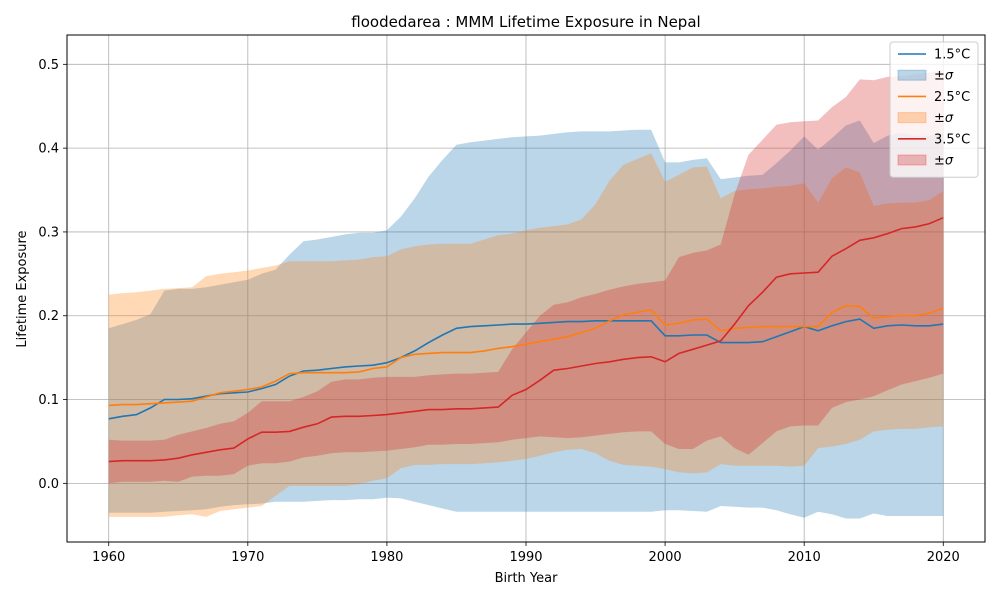  What do you see at coordinates (48, 484) in the screenshot?
I see `y-tick-label: 0.0` at bounding box center [48, 484].